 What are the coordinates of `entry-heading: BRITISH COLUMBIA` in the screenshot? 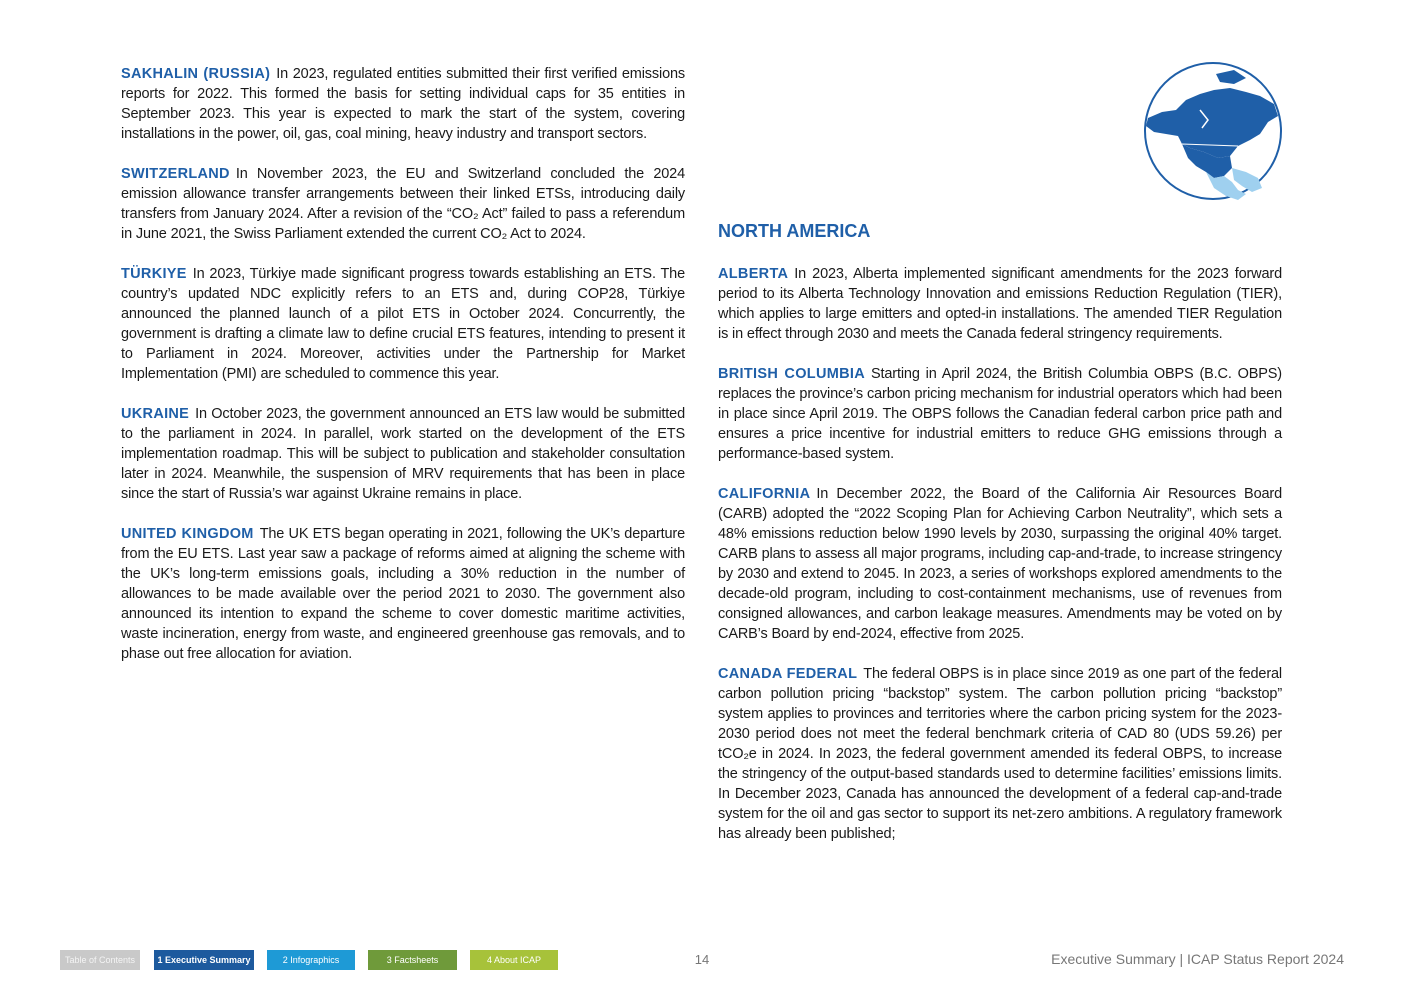 It's located at (791, 374).